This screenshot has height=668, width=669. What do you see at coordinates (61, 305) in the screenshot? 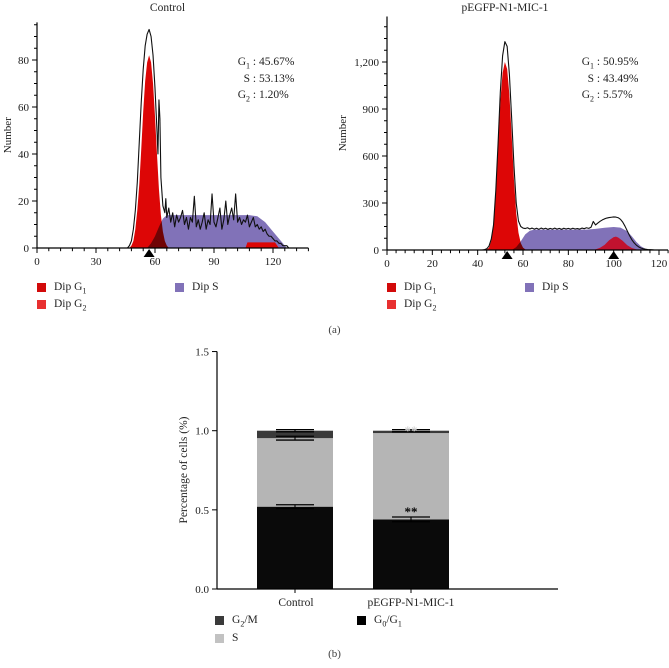
I see `control-legend-dip-g2: Dip G2` at bounding box center [61, 305].